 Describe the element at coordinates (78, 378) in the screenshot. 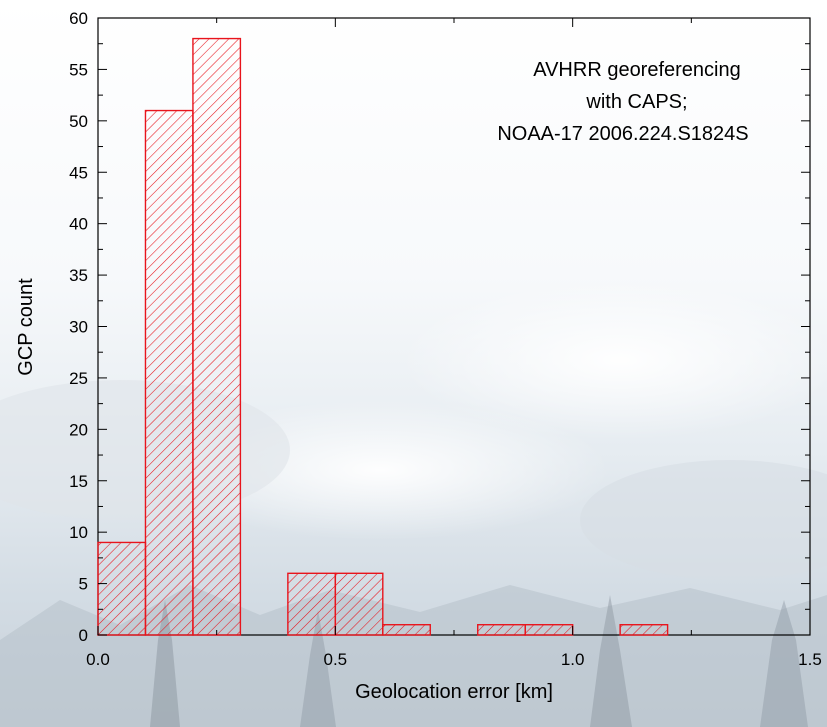

I see `y-tick-label: 25` at that location.